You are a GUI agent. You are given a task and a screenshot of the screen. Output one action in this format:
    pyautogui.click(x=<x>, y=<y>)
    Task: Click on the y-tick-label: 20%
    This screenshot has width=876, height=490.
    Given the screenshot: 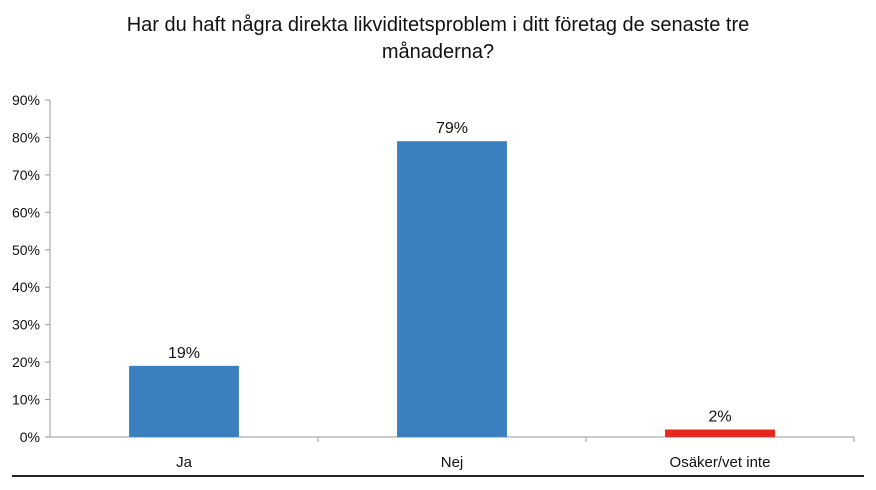 What is the action you would take?
    pyautogui.click(x=26, y=362)
    